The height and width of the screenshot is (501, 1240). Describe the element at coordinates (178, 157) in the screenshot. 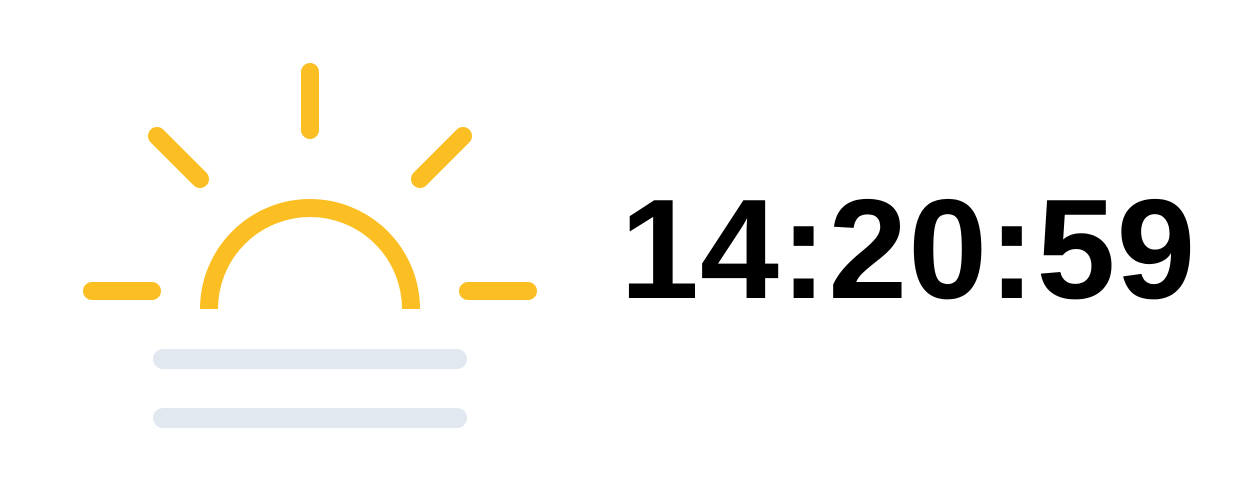

I see `sun-ray-upper-left` at that location.